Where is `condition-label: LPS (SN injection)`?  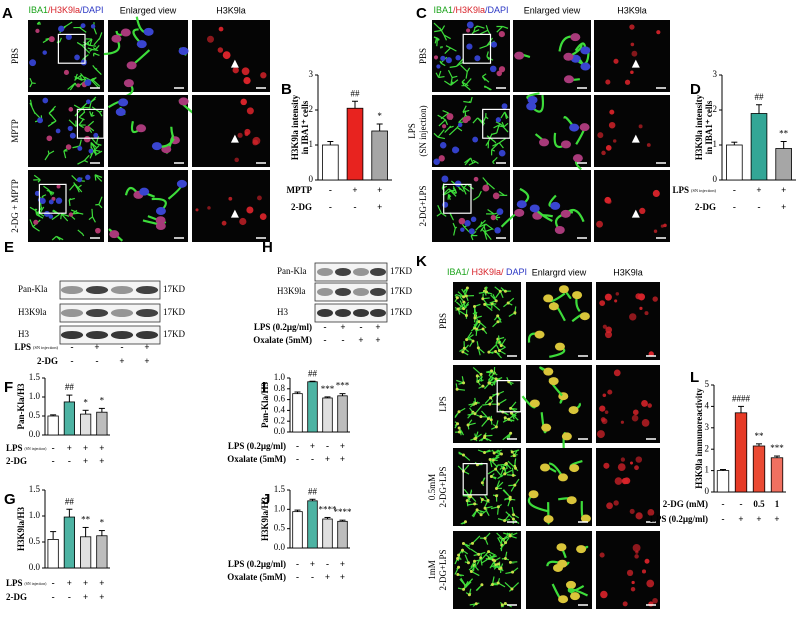
condition-label: LPS (SN injection) is located at coordinates (694, 190).